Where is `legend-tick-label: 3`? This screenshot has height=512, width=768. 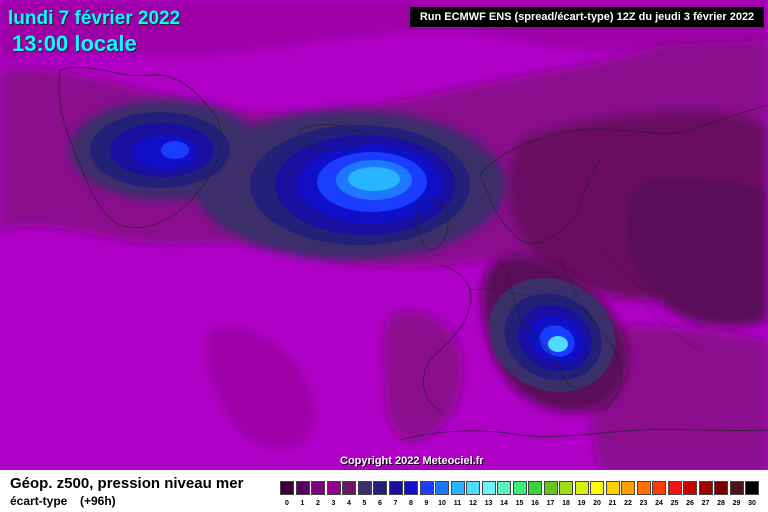
legend-tick-label: 3 is located at coordinates (333, 503).